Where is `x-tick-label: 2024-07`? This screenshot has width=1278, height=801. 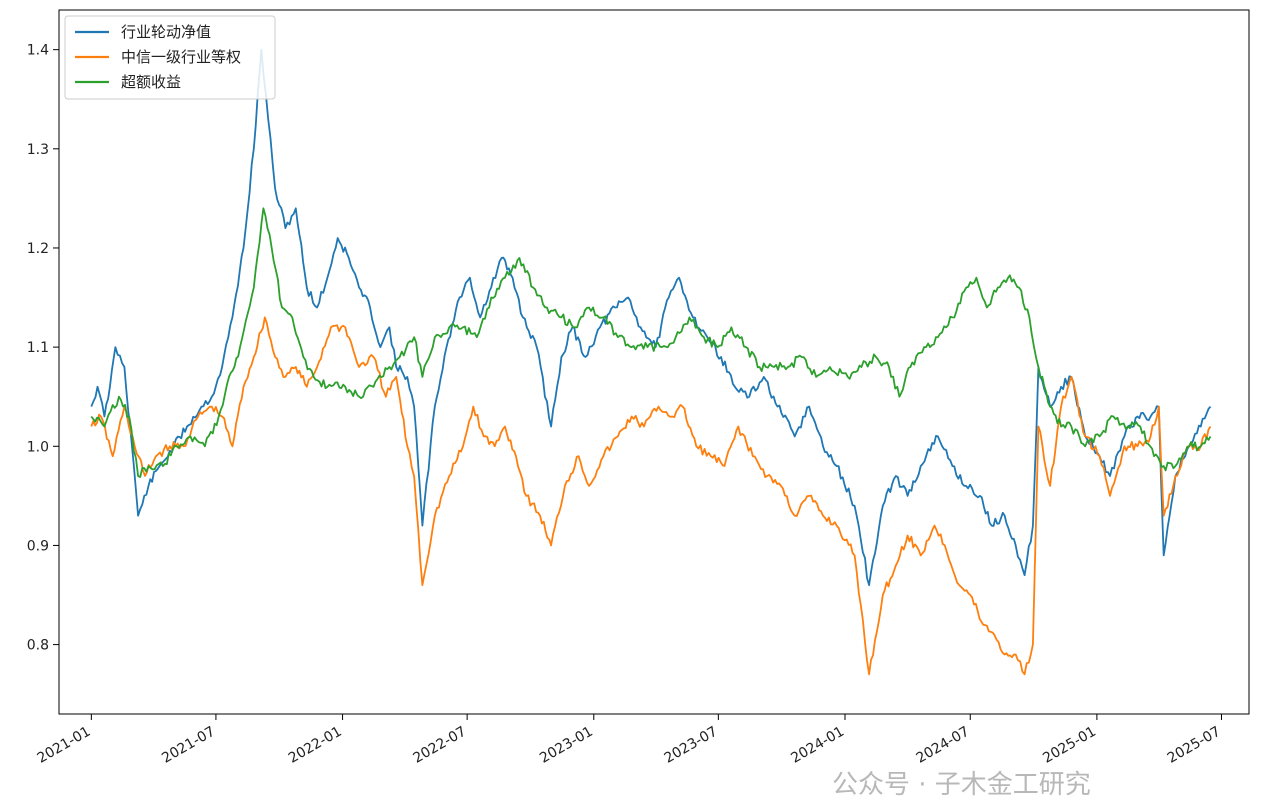
x-tick-label: 2024-07 is located at coordinates (943, 745).